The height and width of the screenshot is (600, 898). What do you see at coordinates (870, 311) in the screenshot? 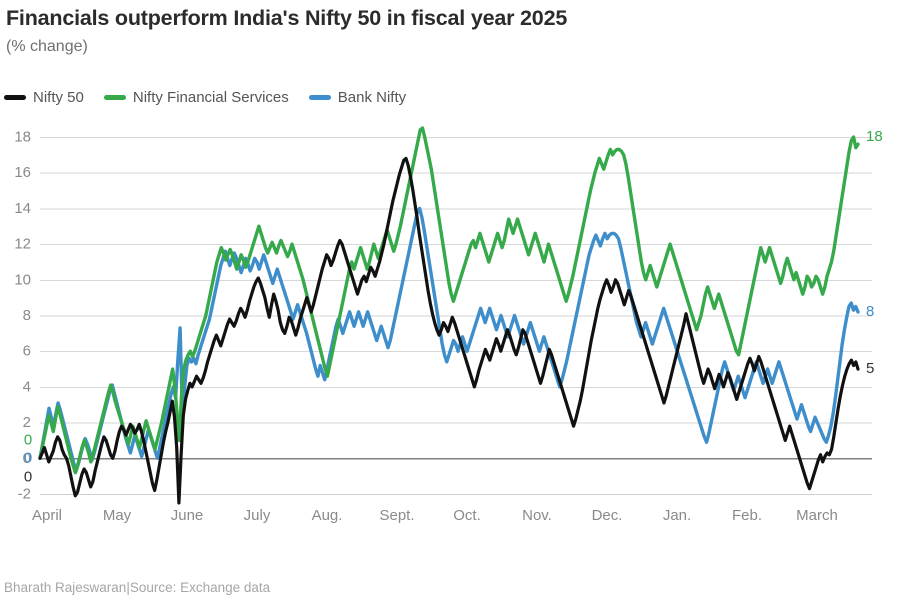
I see `series-end-value-label: 8` at bounding box center [870, 311].